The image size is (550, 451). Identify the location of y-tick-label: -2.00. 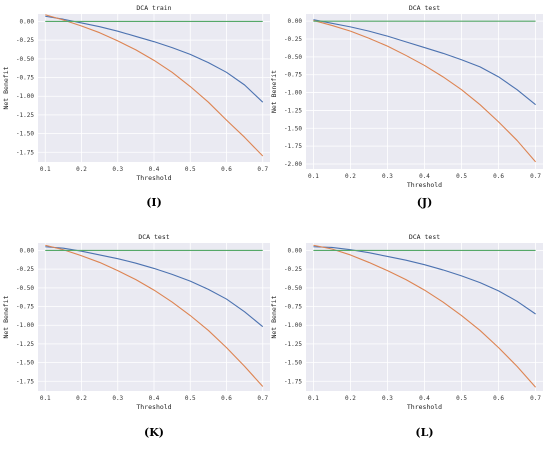
(293, 164).